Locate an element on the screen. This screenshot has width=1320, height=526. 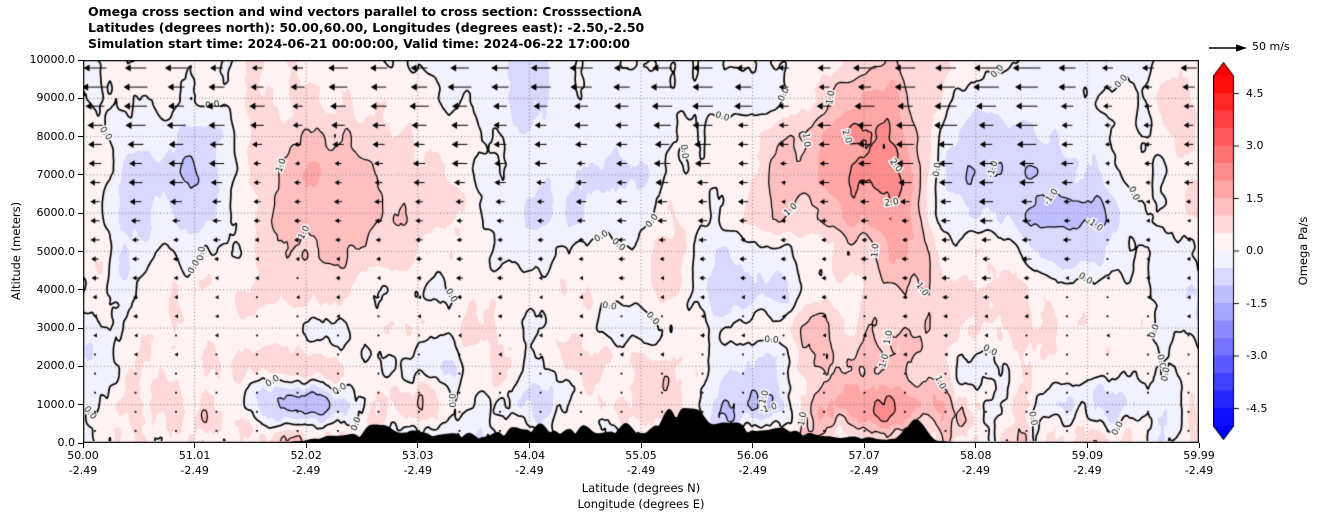
y-tick-label: 2000.0 is located at coordinates (56, 366).